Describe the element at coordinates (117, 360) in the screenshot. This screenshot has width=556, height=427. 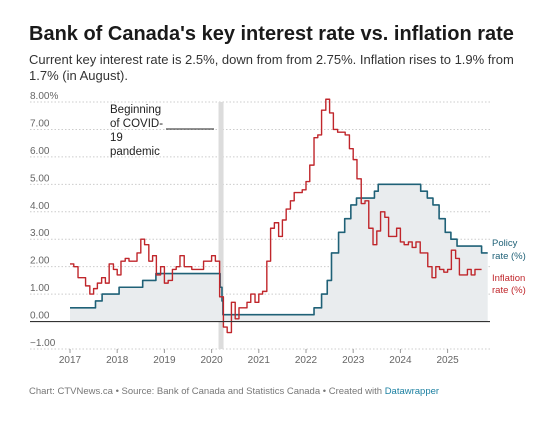
I see `x-tick-label: 2018` at that location.